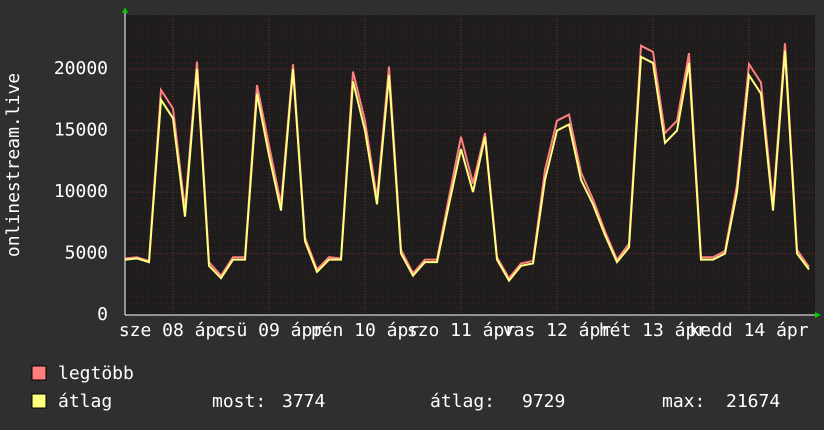 The width and height of the screenshot is (824, 430). Describe the element at coordinates (303, 401) in the screenshot. I see `stat-value: 3774` at that location.